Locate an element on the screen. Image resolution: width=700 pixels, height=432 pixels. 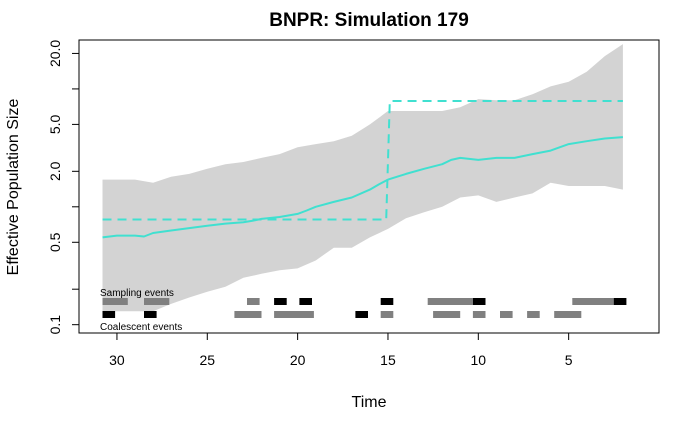
x-tick-label: 30 is located at coordinates (117, 360).